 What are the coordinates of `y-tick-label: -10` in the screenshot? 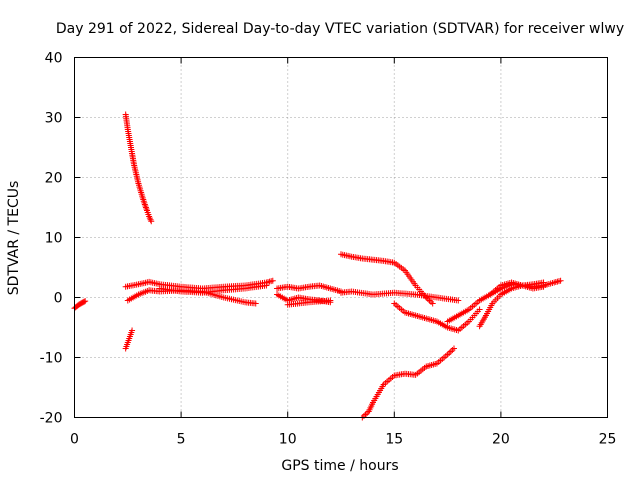 It's located at (51, 359).